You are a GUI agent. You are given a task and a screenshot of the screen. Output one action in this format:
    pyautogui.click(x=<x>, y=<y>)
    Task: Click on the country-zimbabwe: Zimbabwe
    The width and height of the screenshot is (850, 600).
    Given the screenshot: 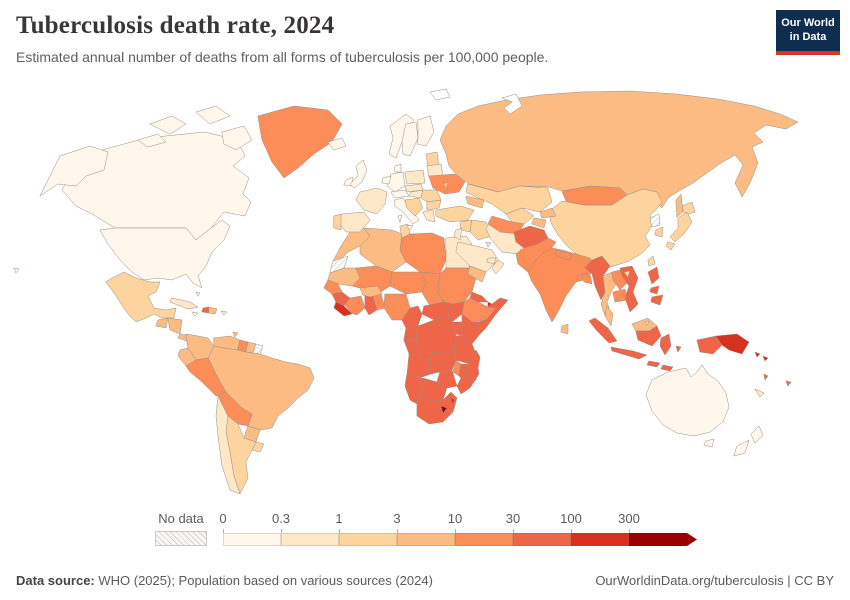 What is the action you would take?
    pyautogui.click(x=447, y=379)
    